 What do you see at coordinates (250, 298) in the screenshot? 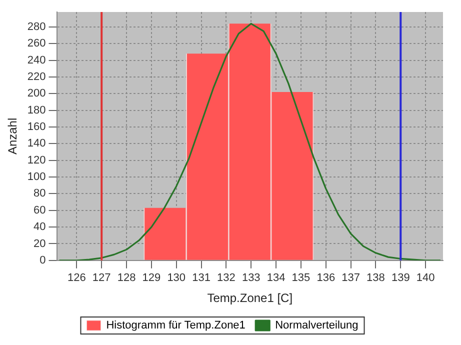
I see `x-axis-title: Temp.Zone1 [C]` at bounding box center [250, 298].